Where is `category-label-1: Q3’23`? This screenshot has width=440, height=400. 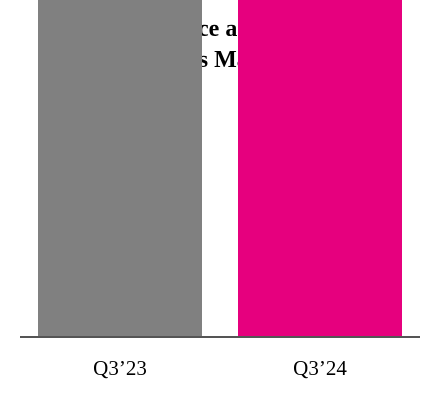 category-label-1: Q3’23 is located at coordinates (120, 368).